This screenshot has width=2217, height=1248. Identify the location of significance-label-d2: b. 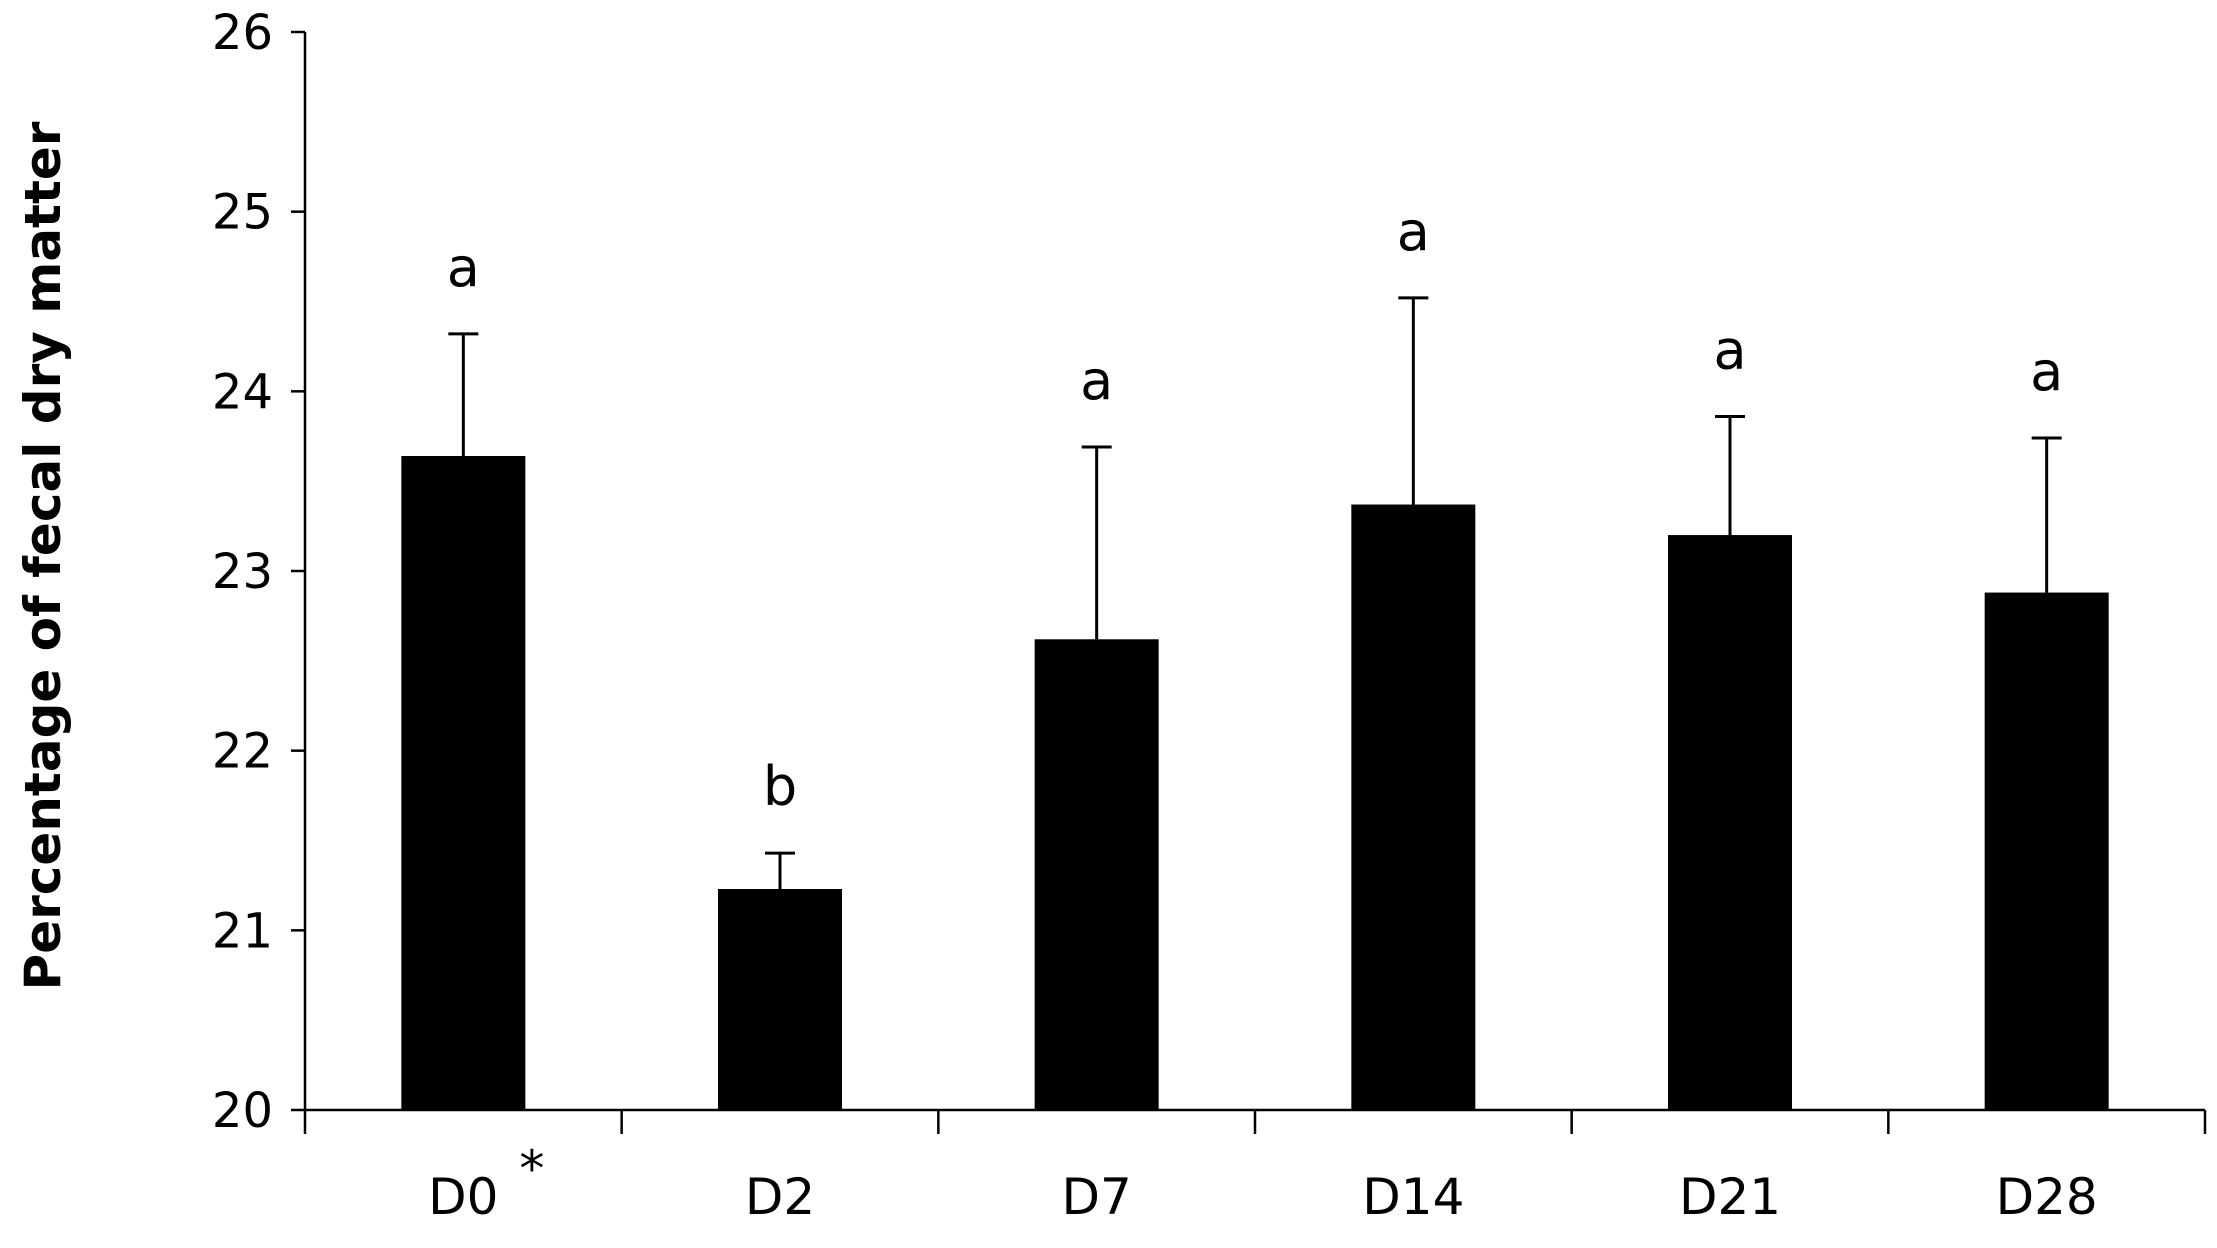
(780, 786).